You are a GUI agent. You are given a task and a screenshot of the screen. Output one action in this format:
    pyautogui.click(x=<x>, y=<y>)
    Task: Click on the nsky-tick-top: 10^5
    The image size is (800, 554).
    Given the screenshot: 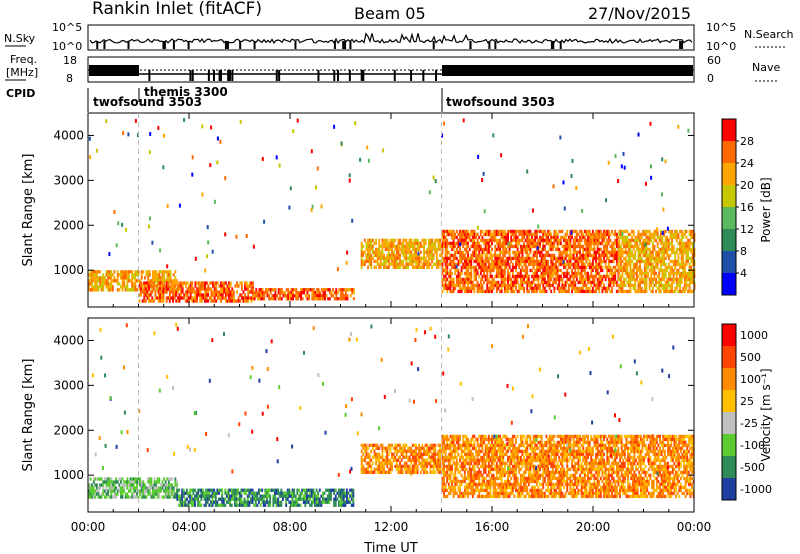 What is the action you would take?
    pyautogui.click(x=67, y=27)
    